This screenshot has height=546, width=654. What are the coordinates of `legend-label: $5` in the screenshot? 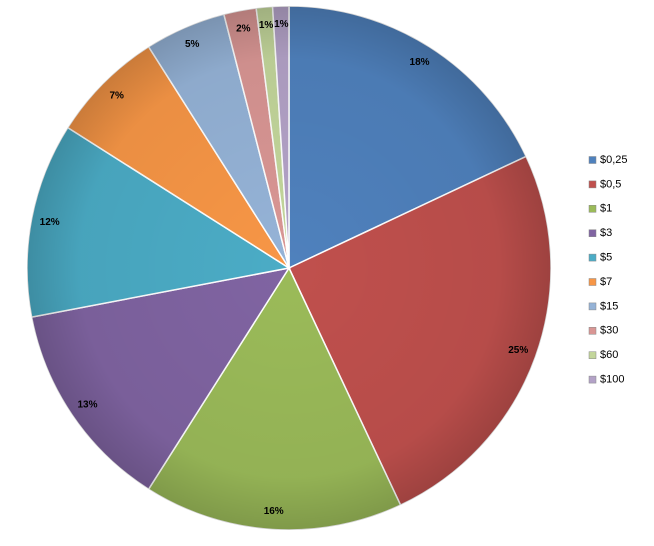 It's located at (606, 258).